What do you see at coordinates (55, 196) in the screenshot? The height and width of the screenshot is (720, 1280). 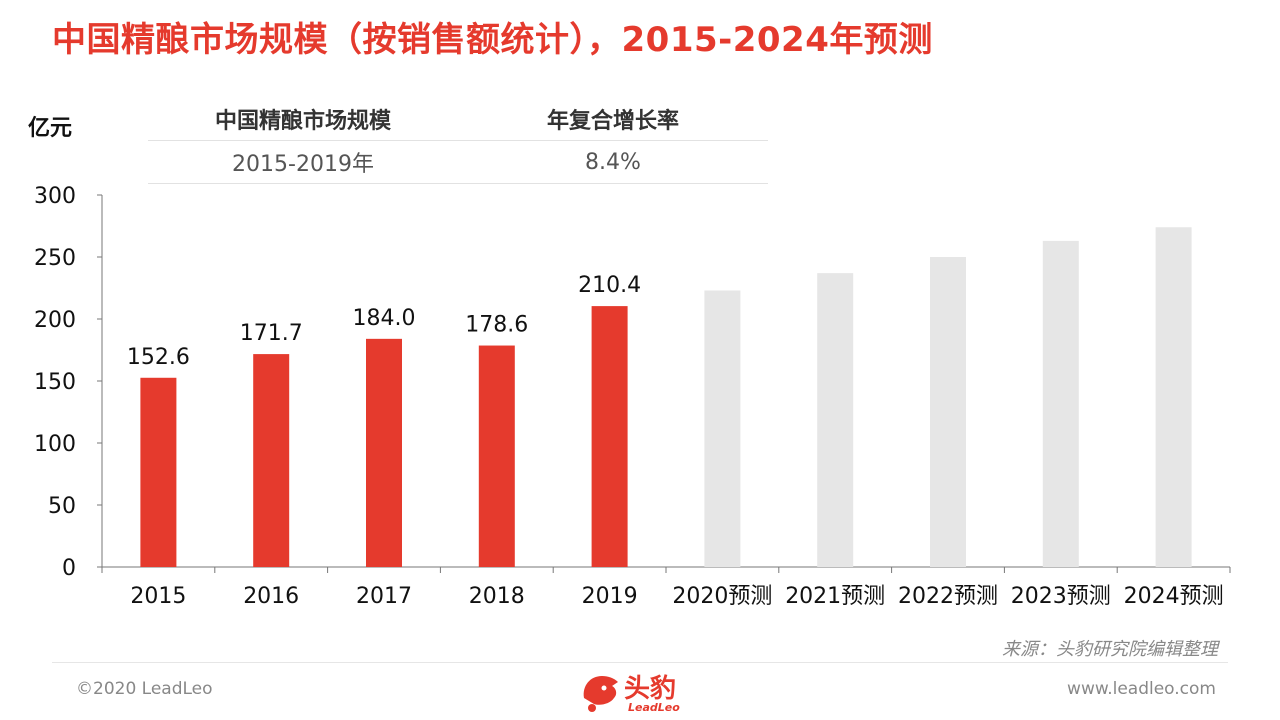 I see `y-tick-label-300: 300` at bounding box center [55, 196].